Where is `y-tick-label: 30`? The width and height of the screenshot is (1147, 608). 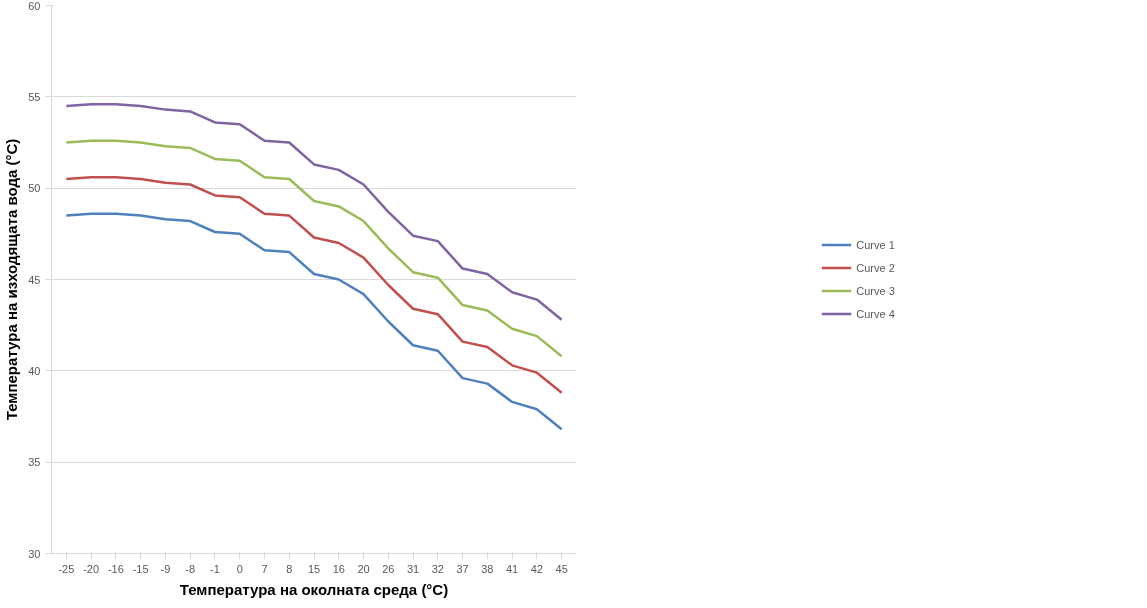
y-tick-label: 30 is located at coordinates (34, 553).